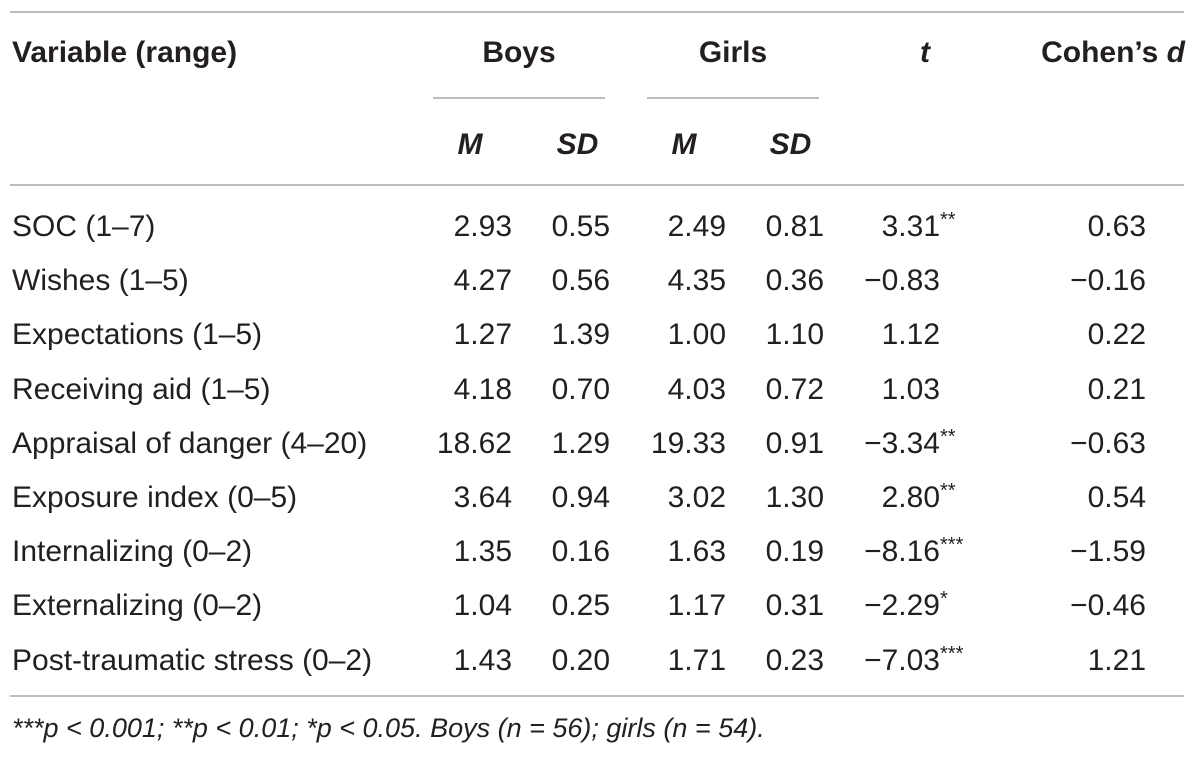 This screenshot has width=1200, height=759. I want to click on row-girls-mean: 1.71, so click(696, 660).